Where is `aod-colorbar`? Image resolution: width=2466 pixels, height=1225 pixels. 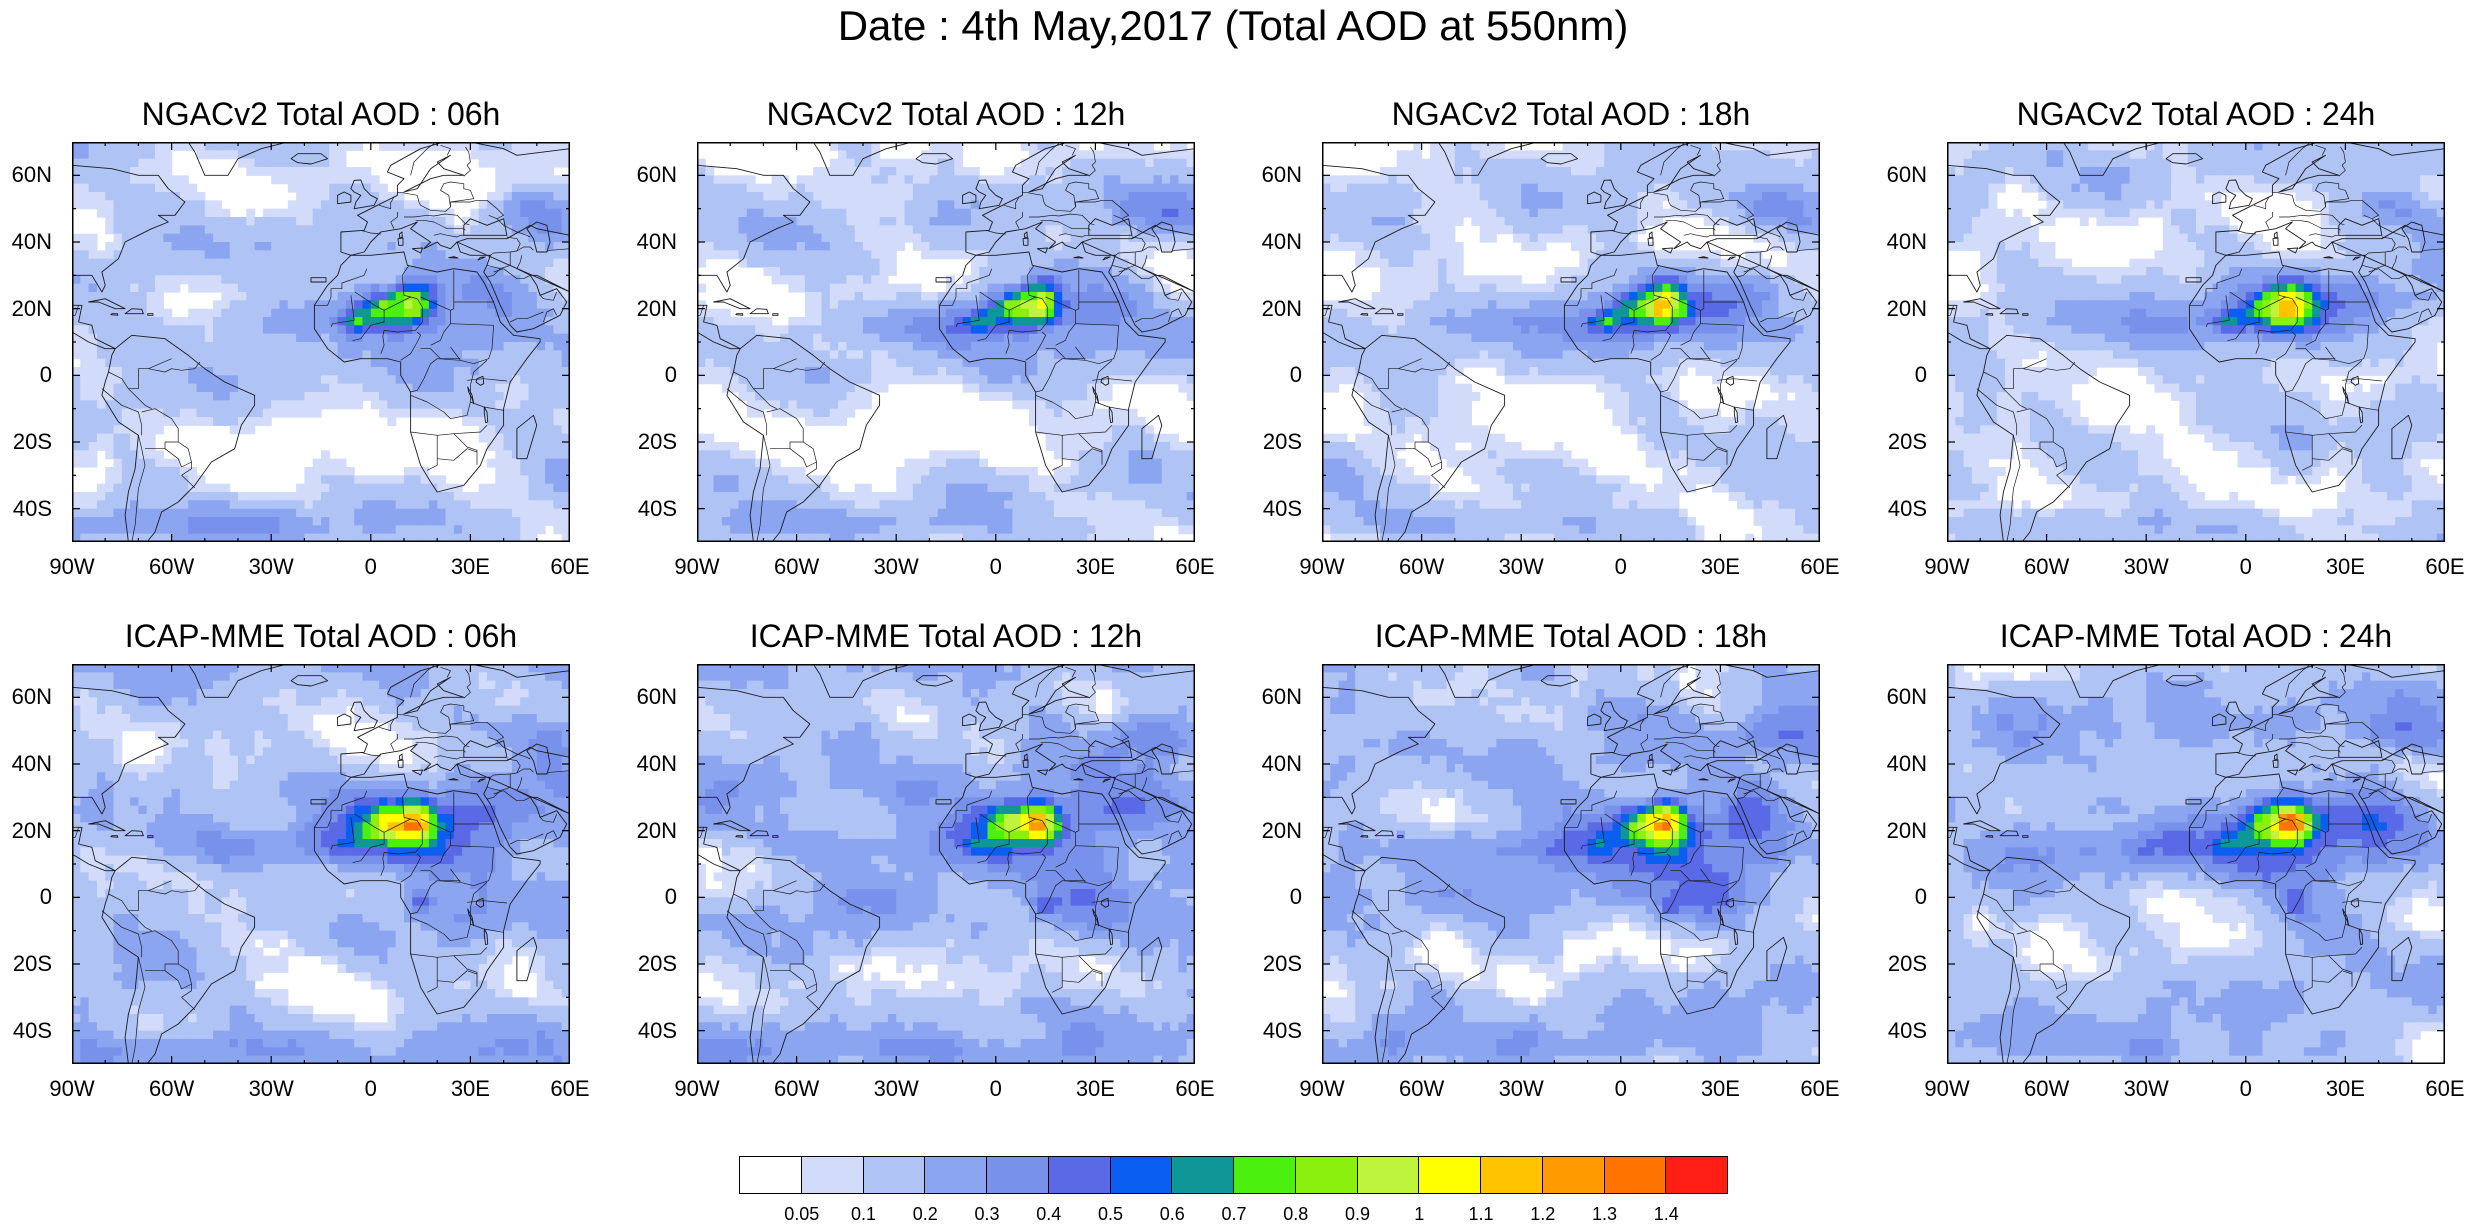 aod-colorbar is located at coordinates (1234, 1175).